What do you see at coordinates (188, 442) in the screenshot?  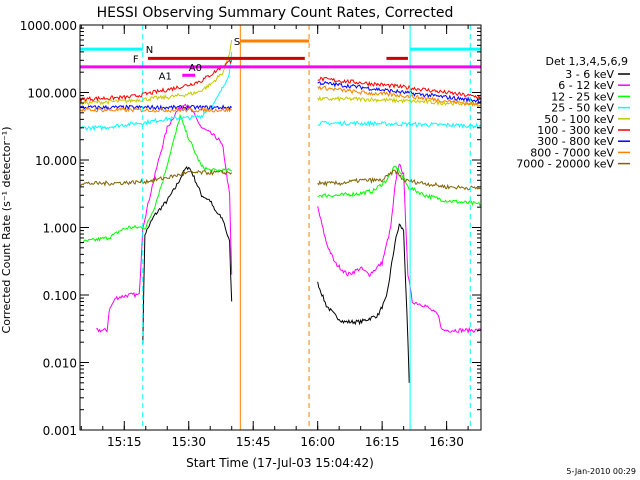 I see `x-tick-label: 15:30` at bounding box center [188, 442].